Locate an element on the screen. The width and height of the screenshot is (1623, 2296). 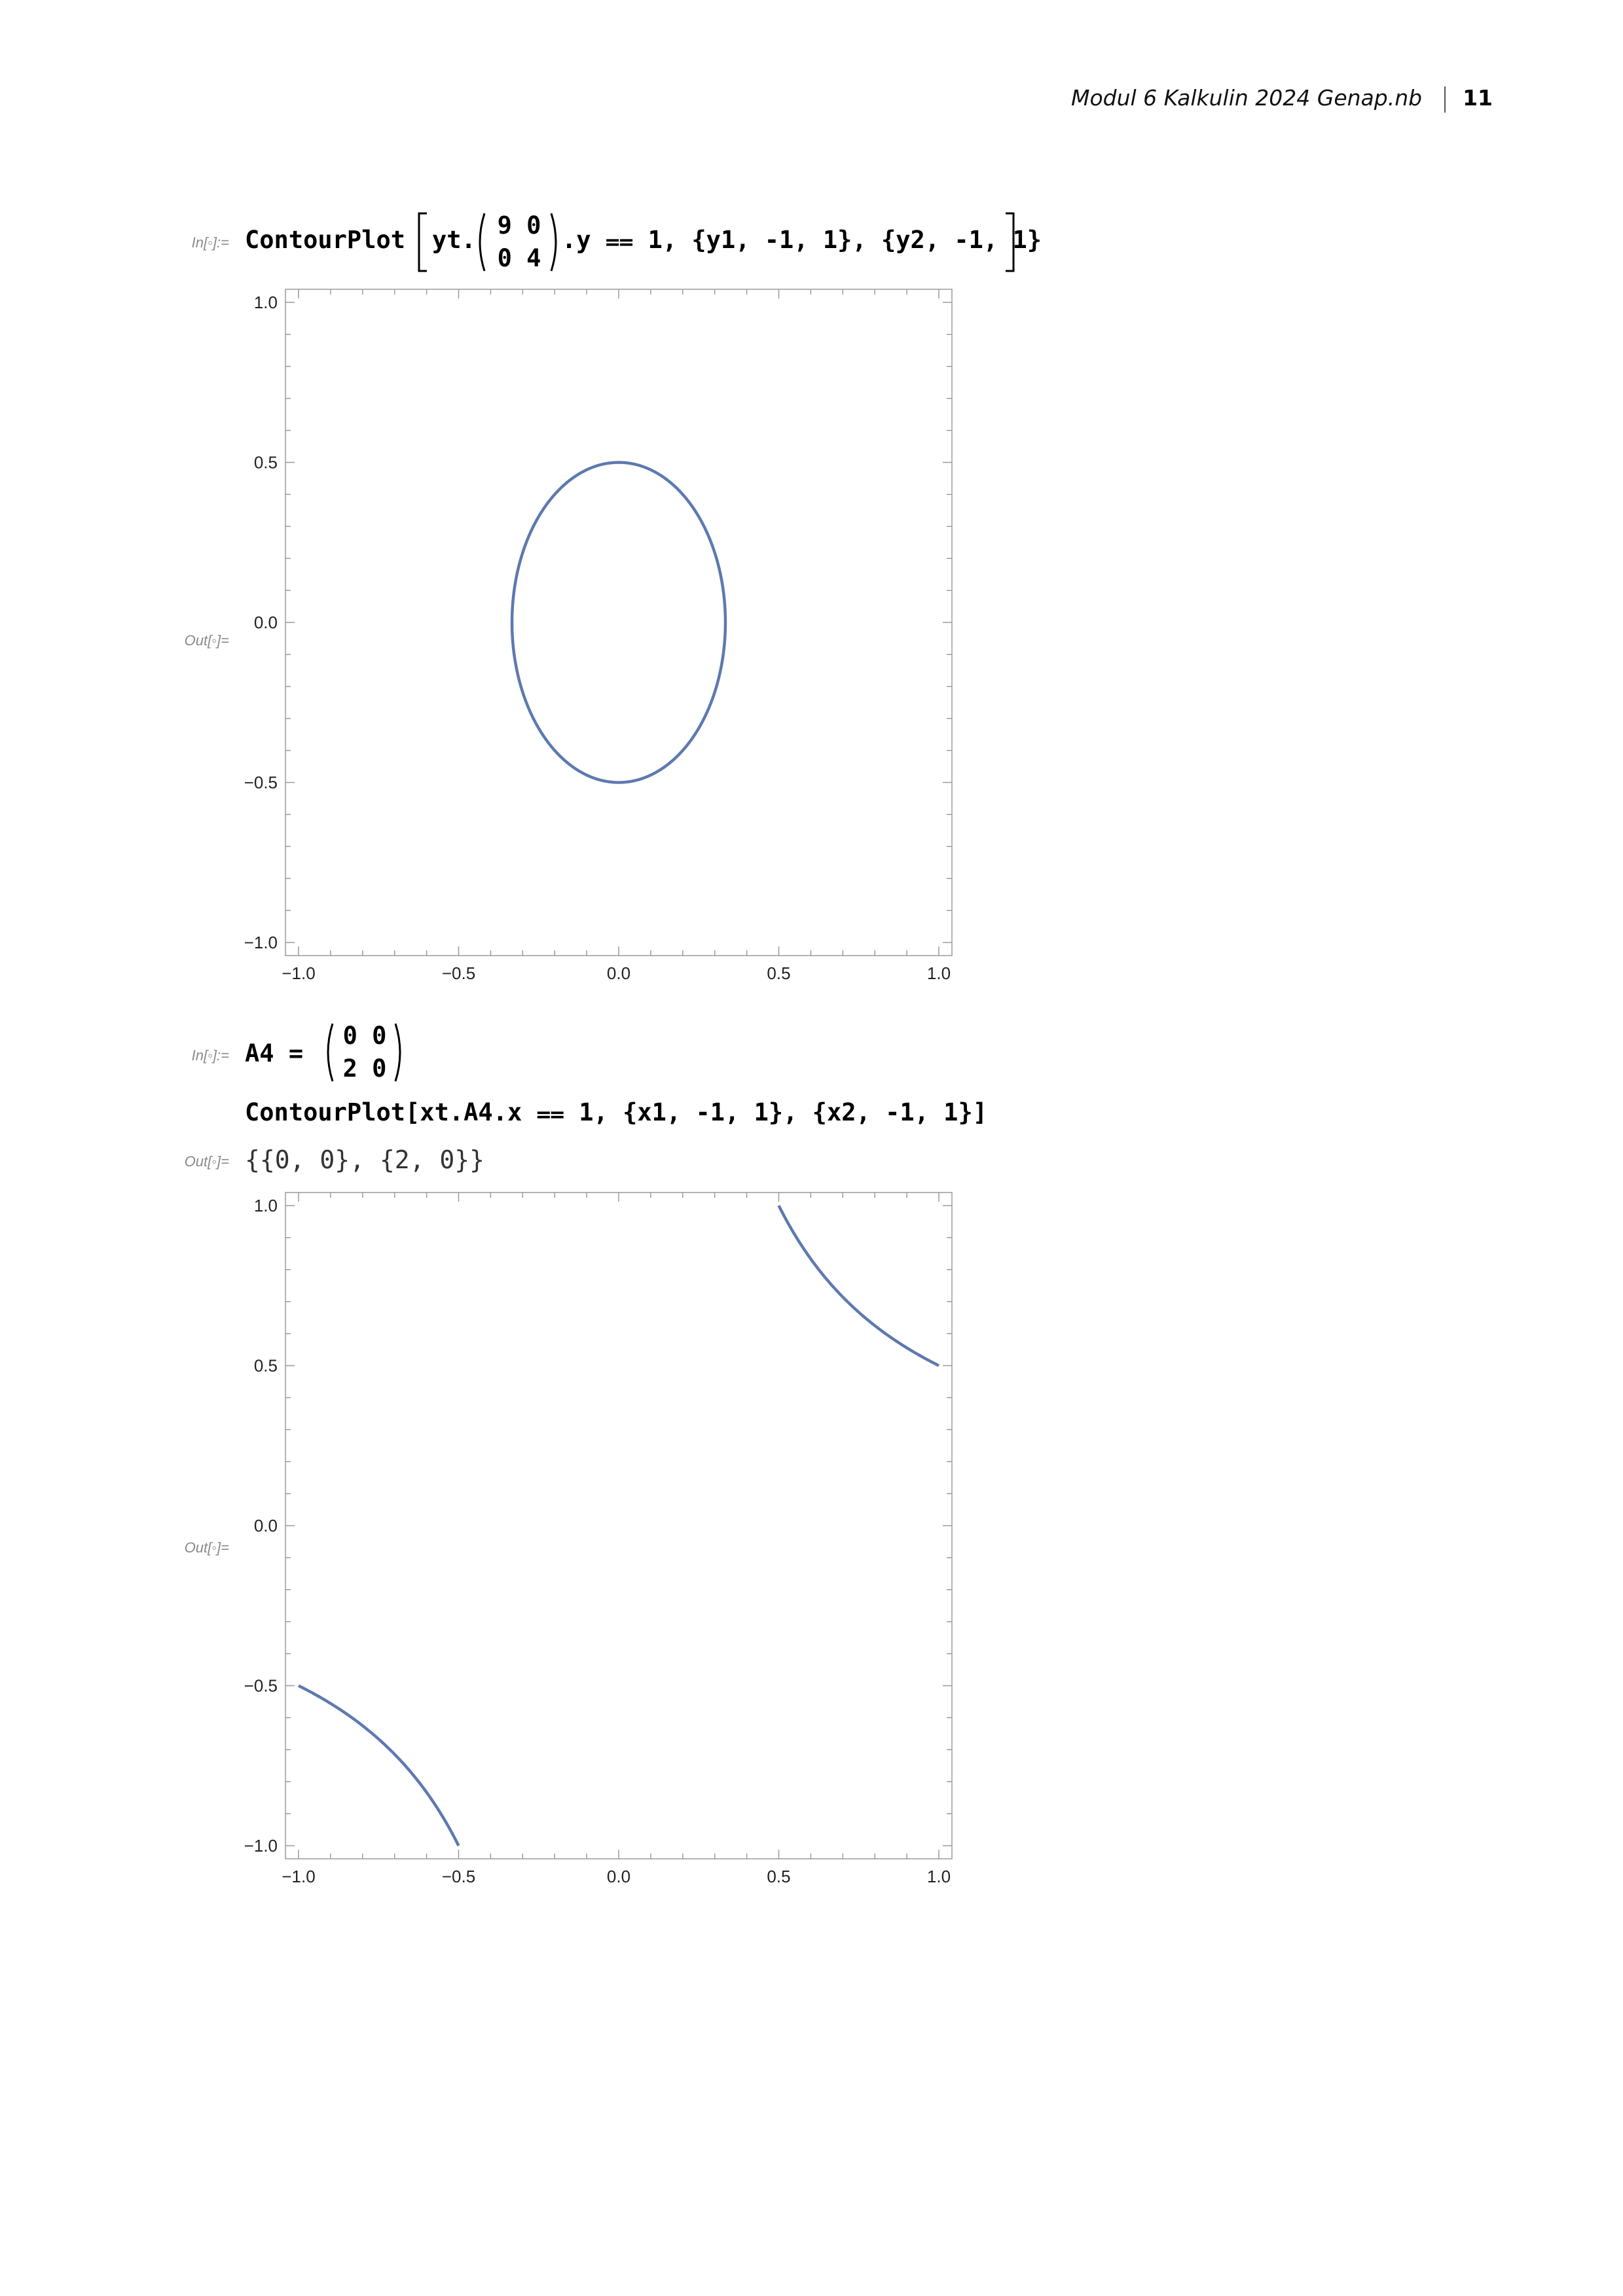
code-function-name: ContourPlot is located at coordinates (325, 240).